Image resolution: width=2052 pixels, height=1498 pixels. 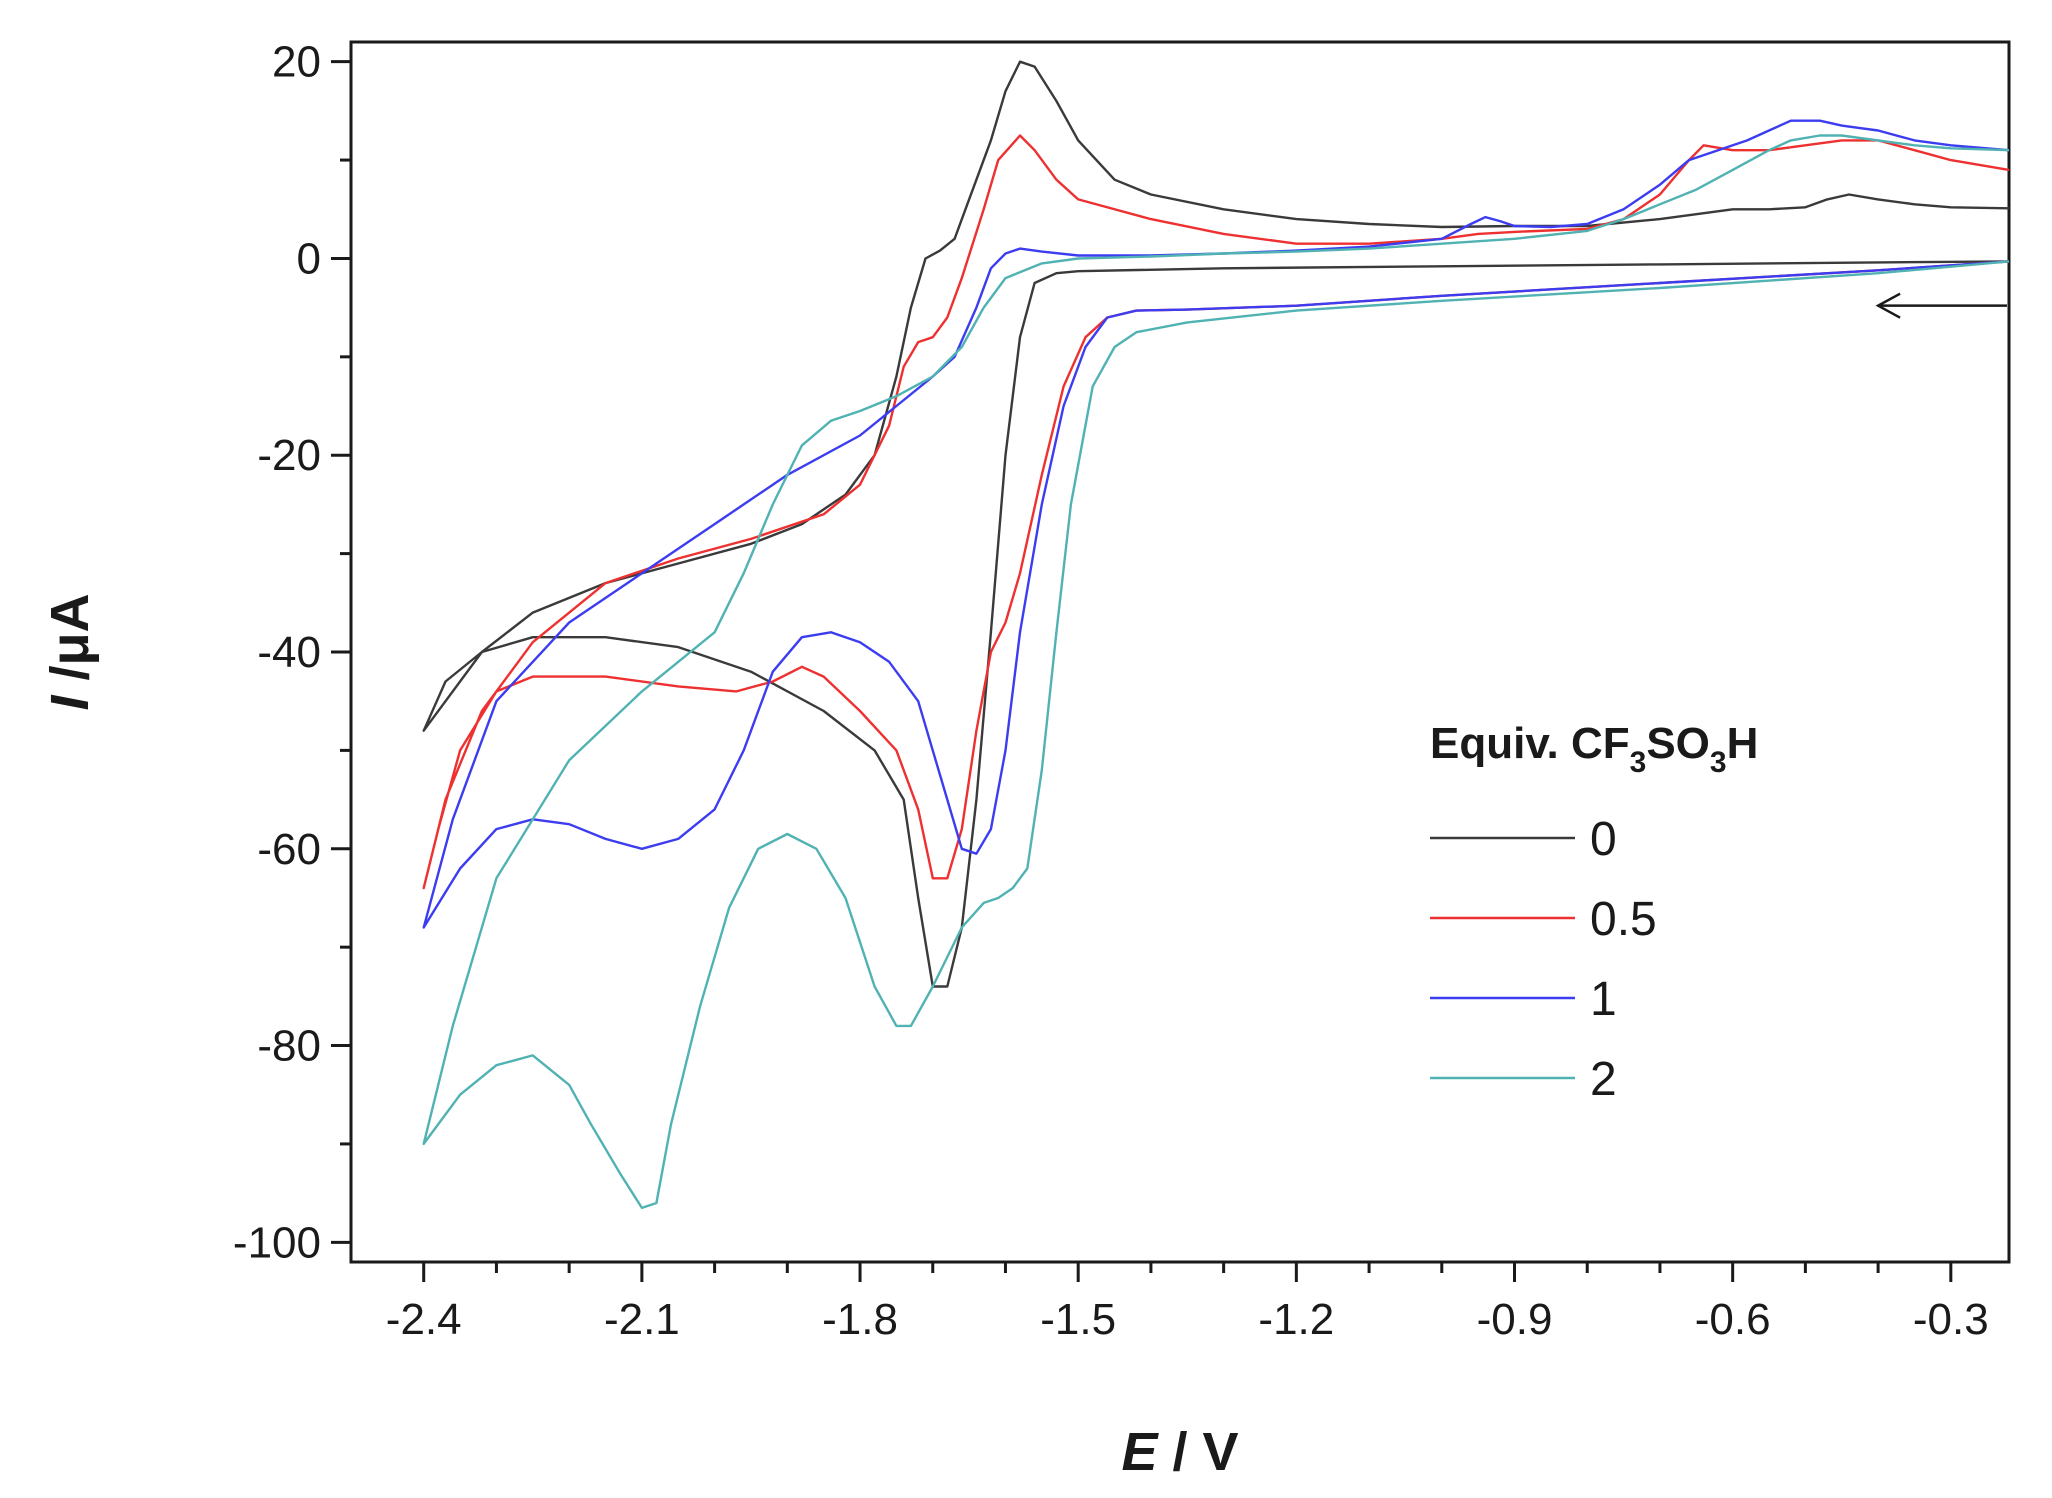 What do you see at coordinates (1743, 743) in the screenshot?
I see `legend-title-end: H` at bounding box center [1743, 743].